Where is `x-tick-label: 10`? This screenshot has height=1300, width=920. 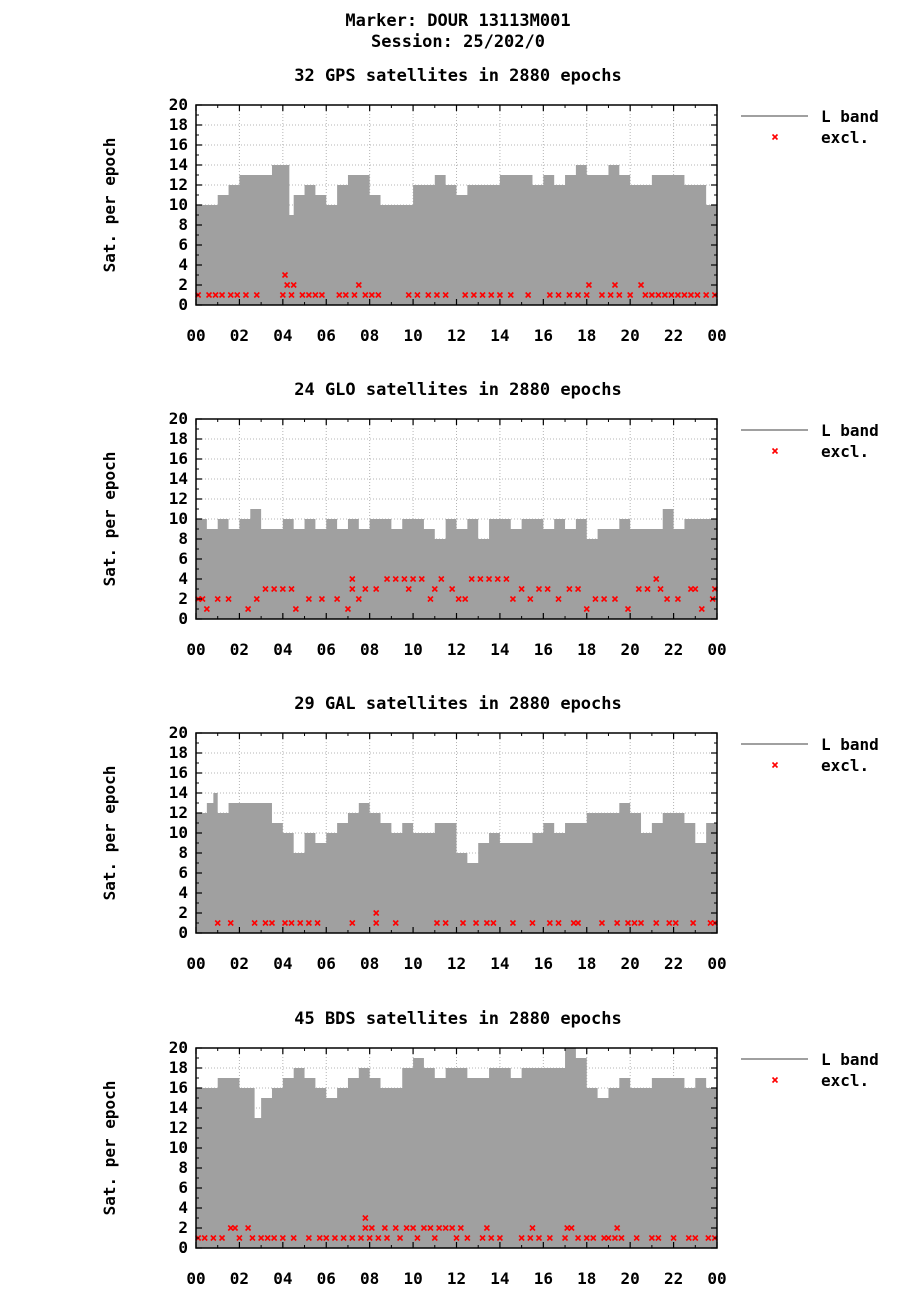
x-tick-label: 10 is located at coordinates (412, 963).